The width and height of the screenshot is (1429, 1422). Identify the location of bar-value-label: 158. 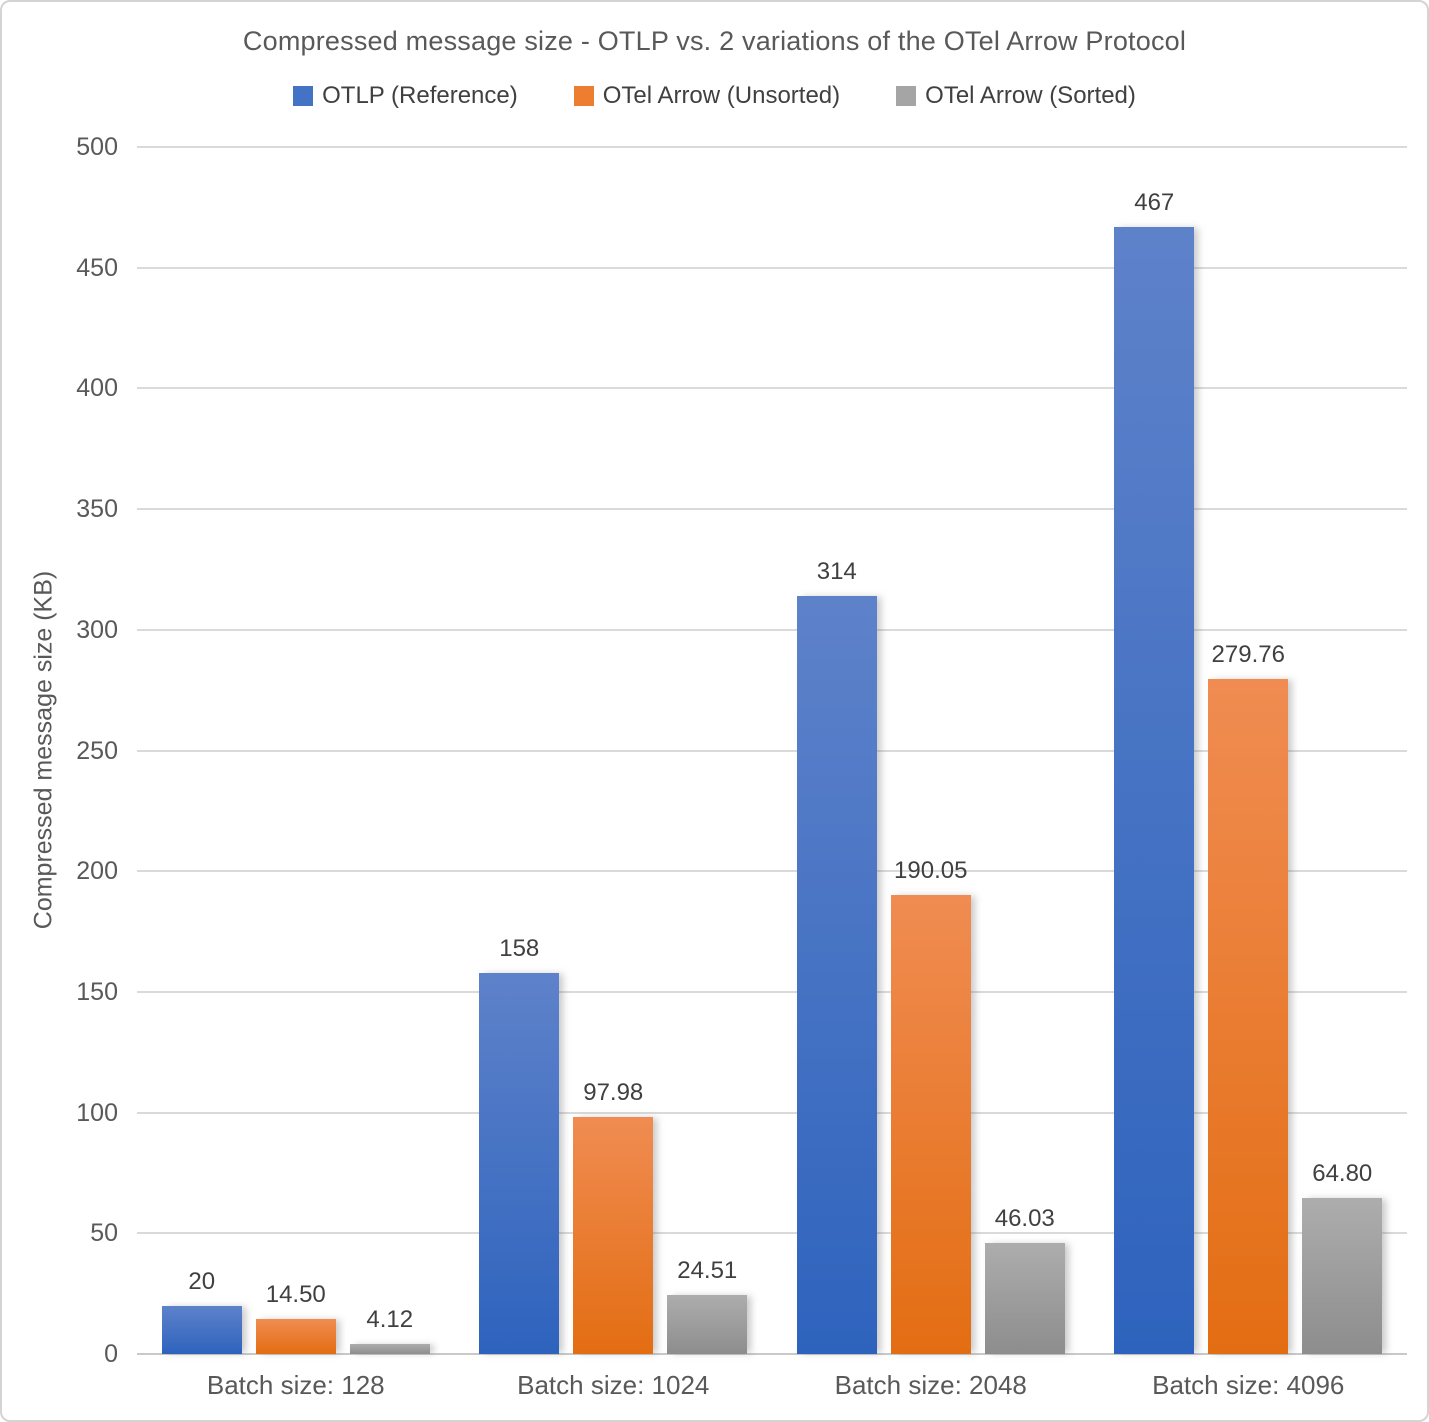
(519, 948).